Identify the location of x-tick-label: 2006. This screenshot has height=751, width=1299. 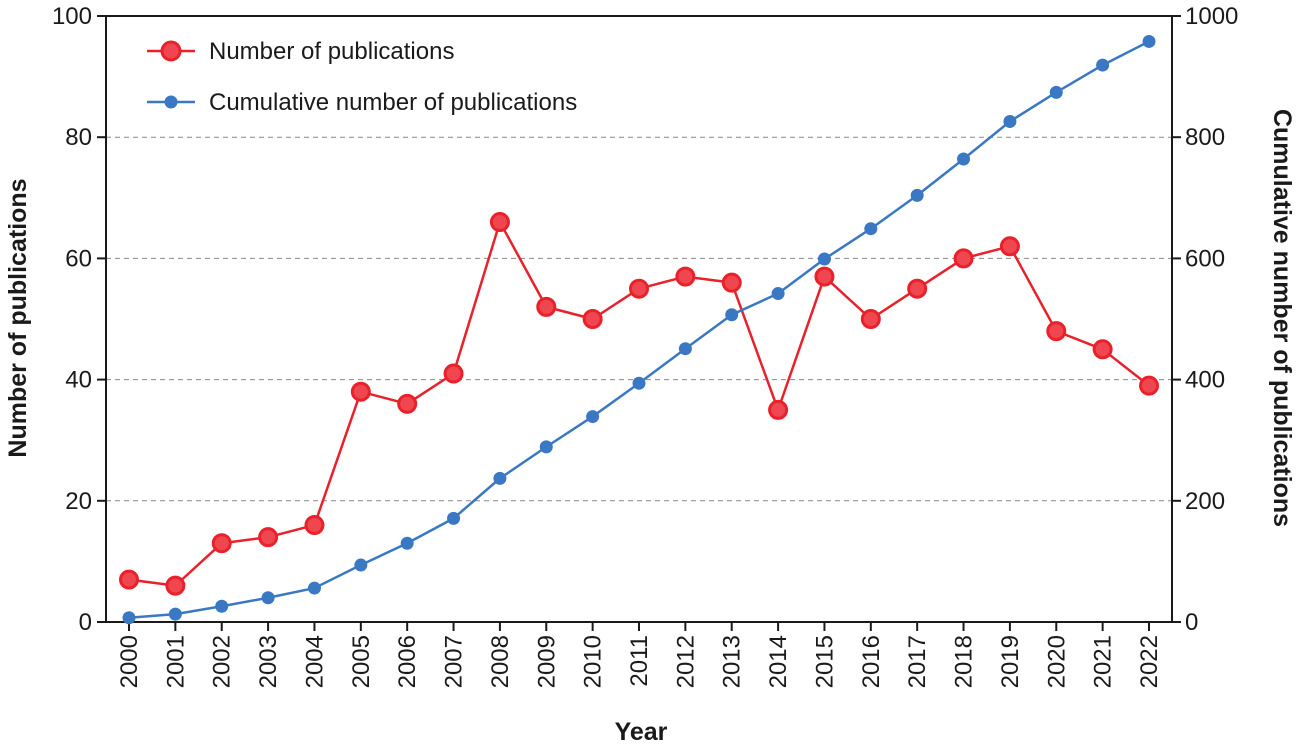
(407, 661).